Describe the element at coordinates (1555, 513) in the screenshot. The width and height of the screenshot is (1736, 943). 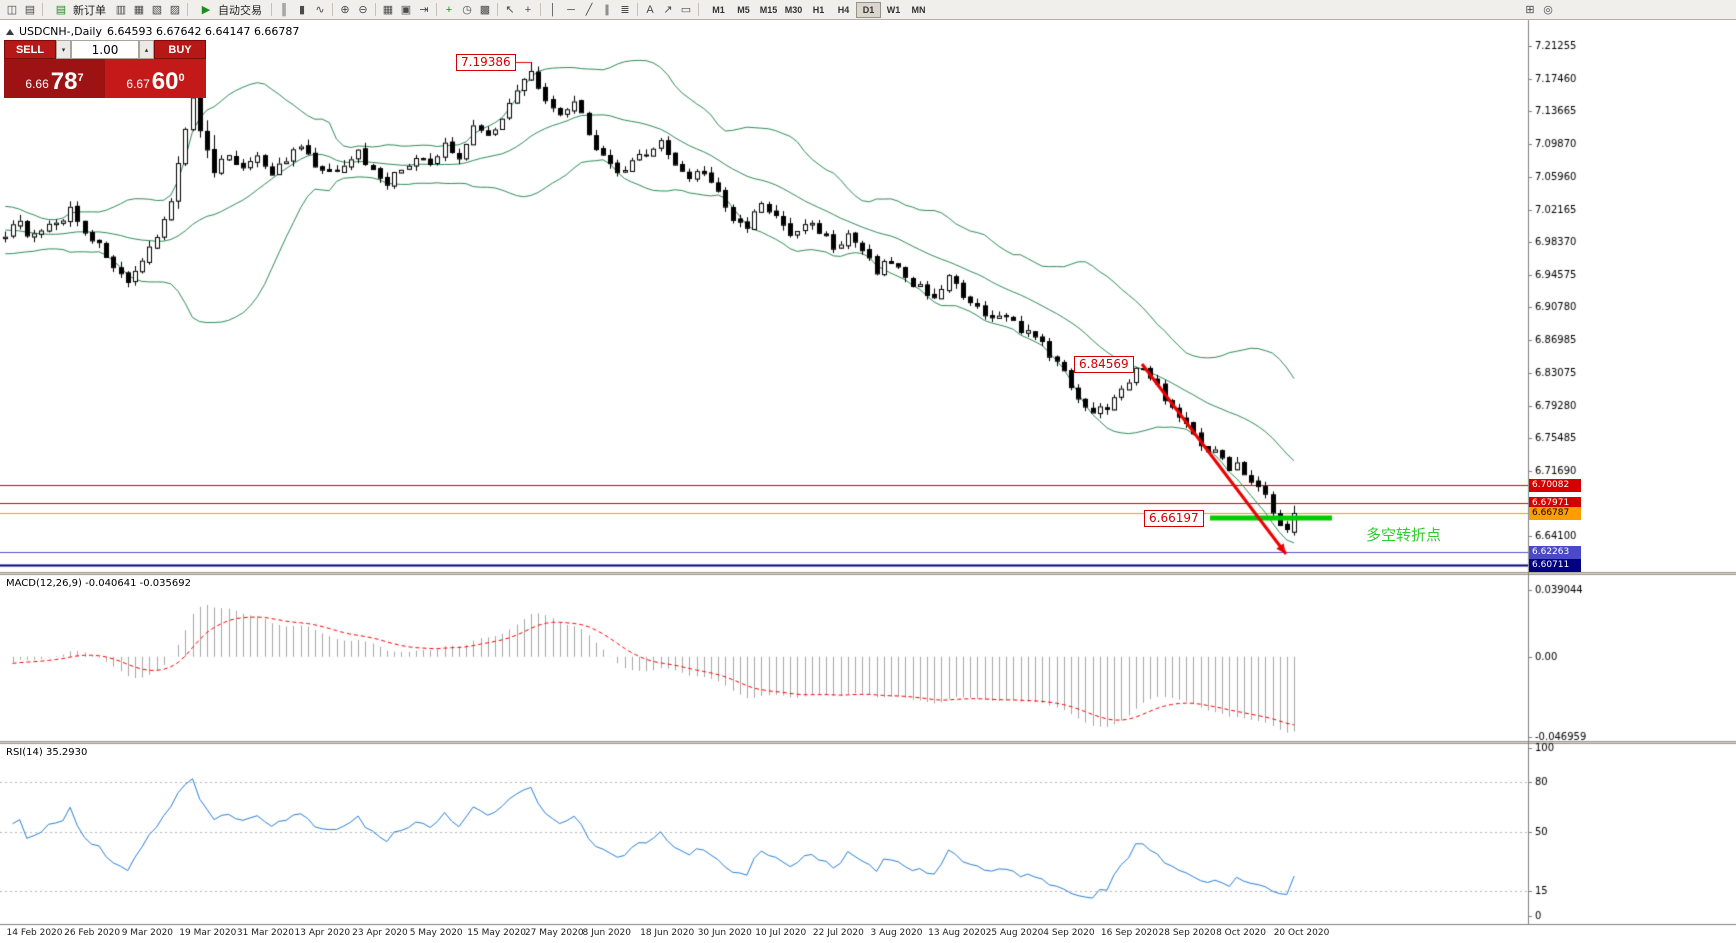
I see `price-tag: 6.66787` at that location.